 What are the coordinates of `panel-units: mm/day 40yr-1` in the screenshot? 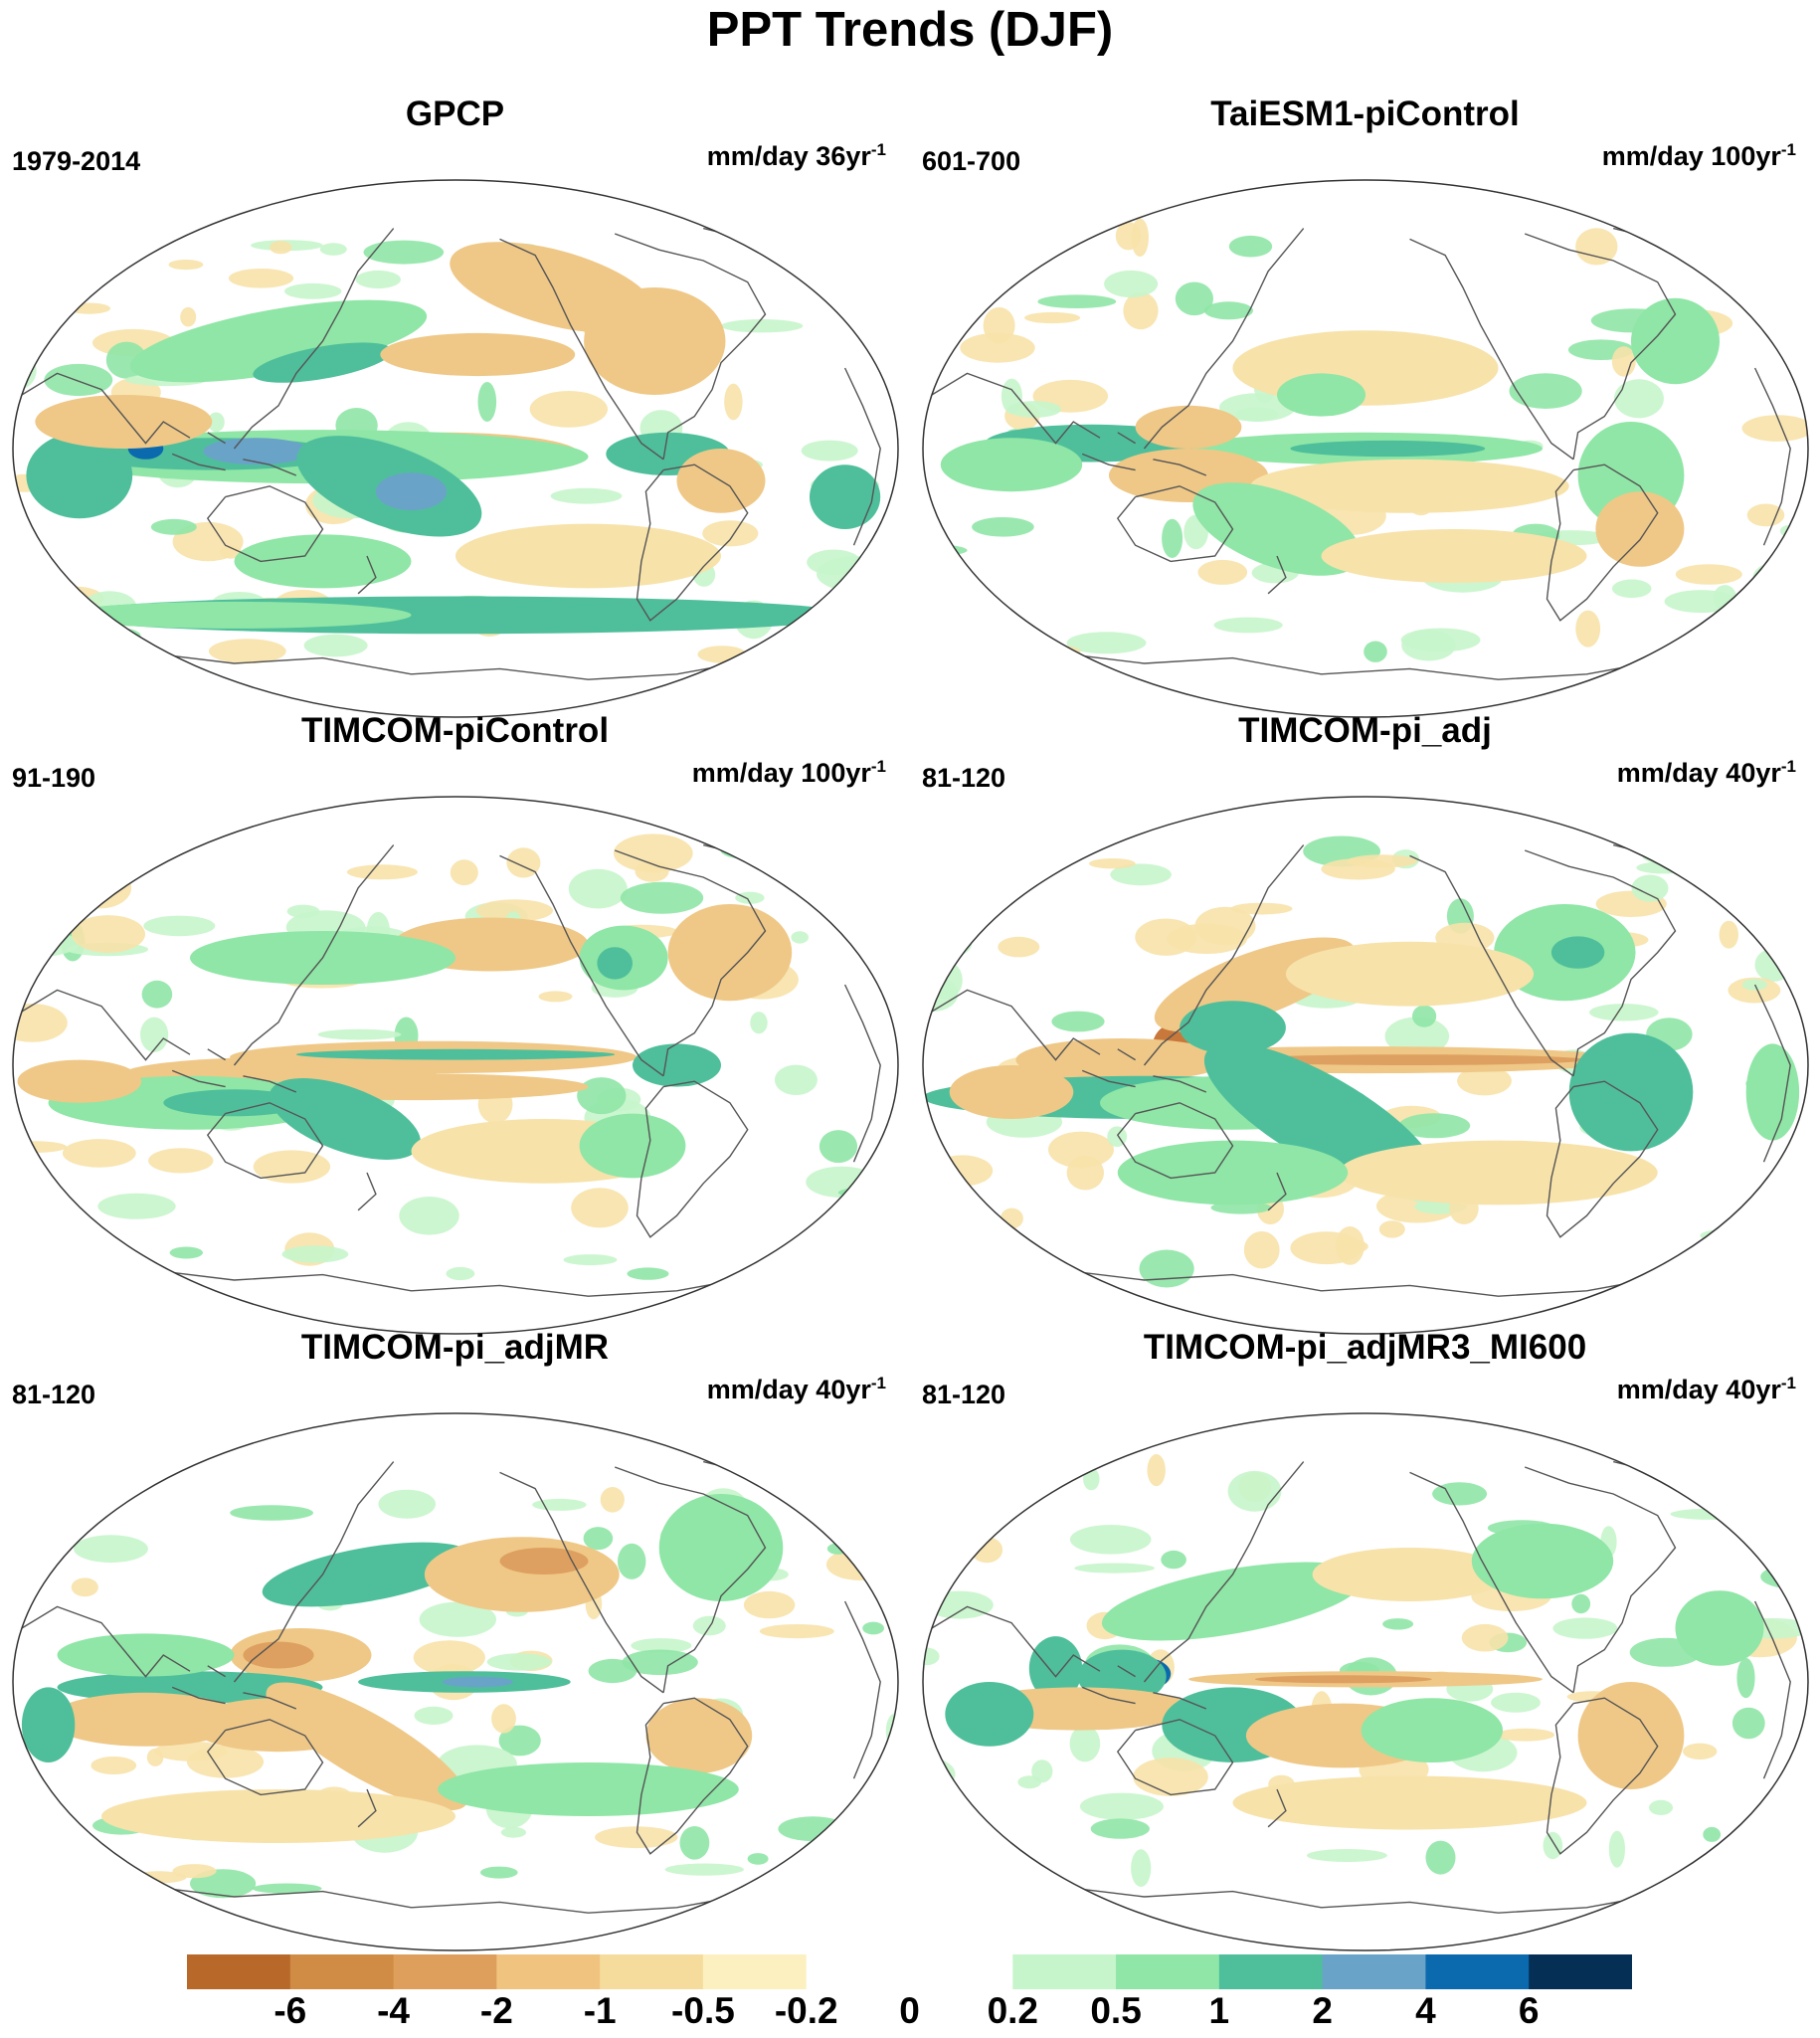 It's located at (1706, 772).